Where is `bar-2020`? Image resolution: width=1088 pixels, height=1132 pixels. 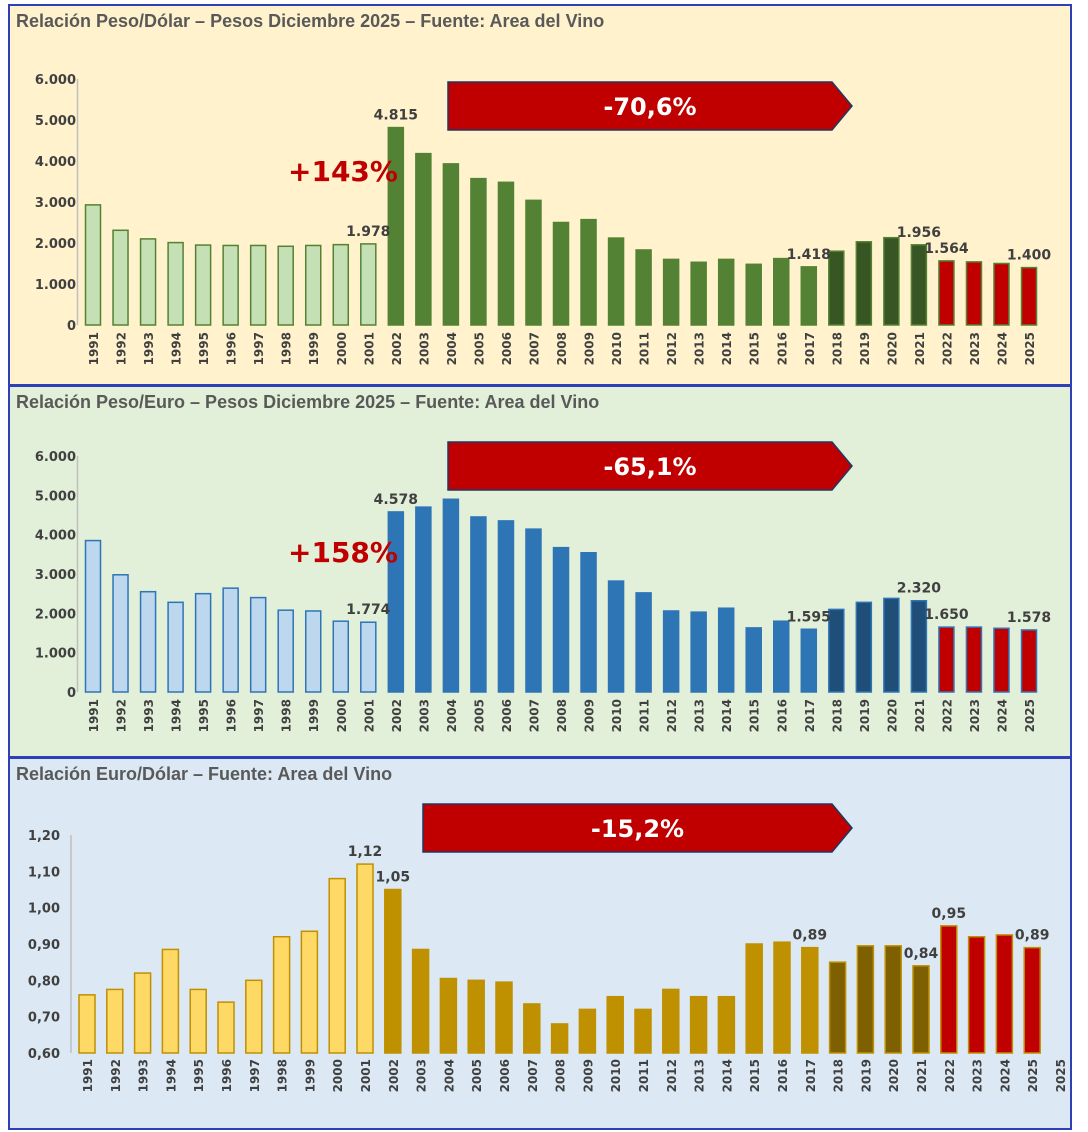 bar-2020 is located at coordinates (893, 999).